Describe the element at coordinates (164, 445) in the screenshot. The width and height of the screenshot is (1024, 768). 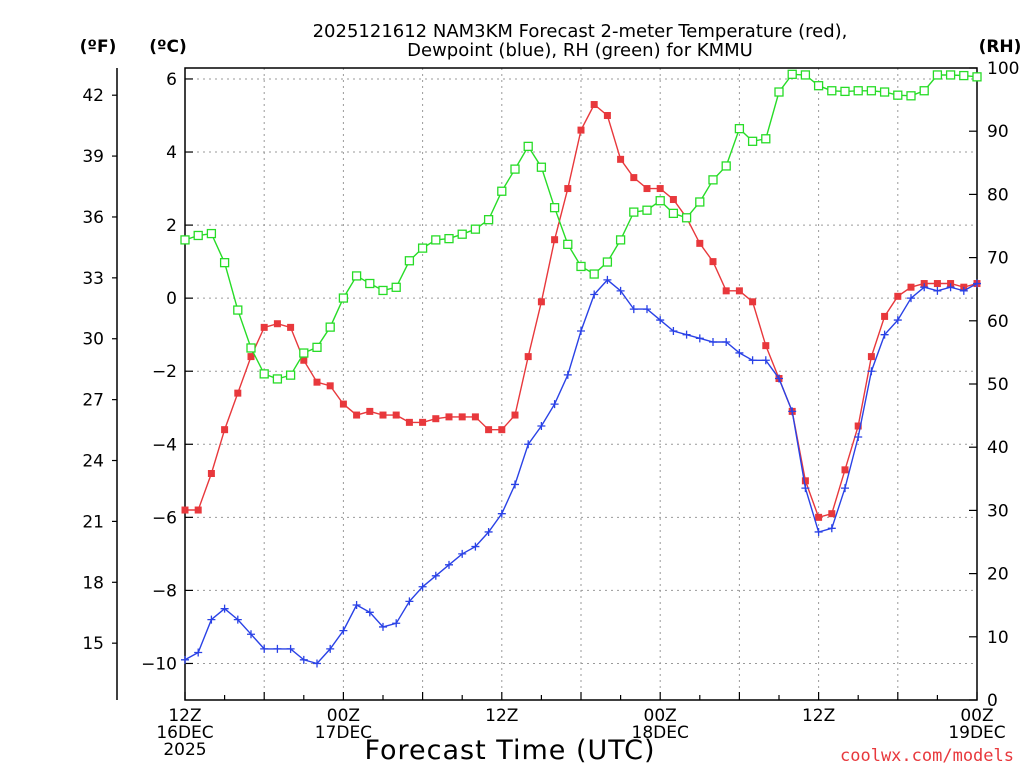
I see `celsius-tick-label: −4` at that location.